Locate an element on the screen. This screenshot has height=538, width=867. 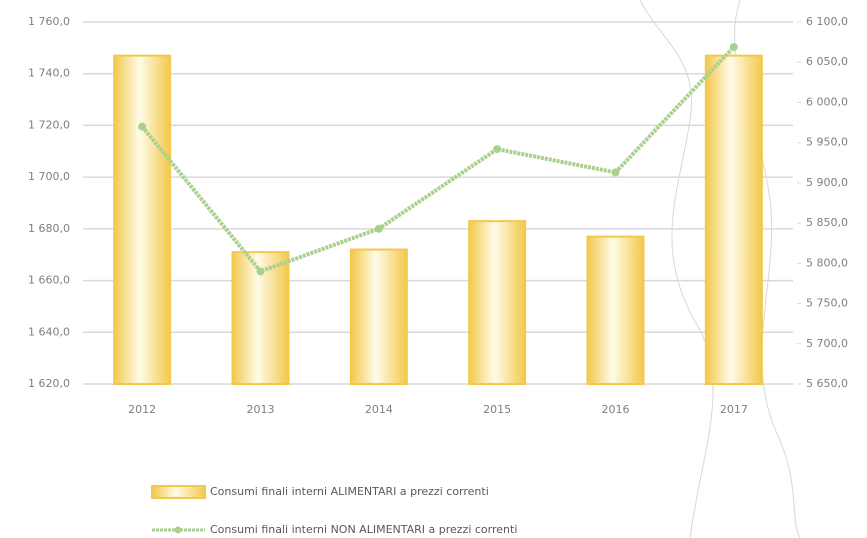
y2-tick-label: 5 800,0 is located at coordinates (827, 262).